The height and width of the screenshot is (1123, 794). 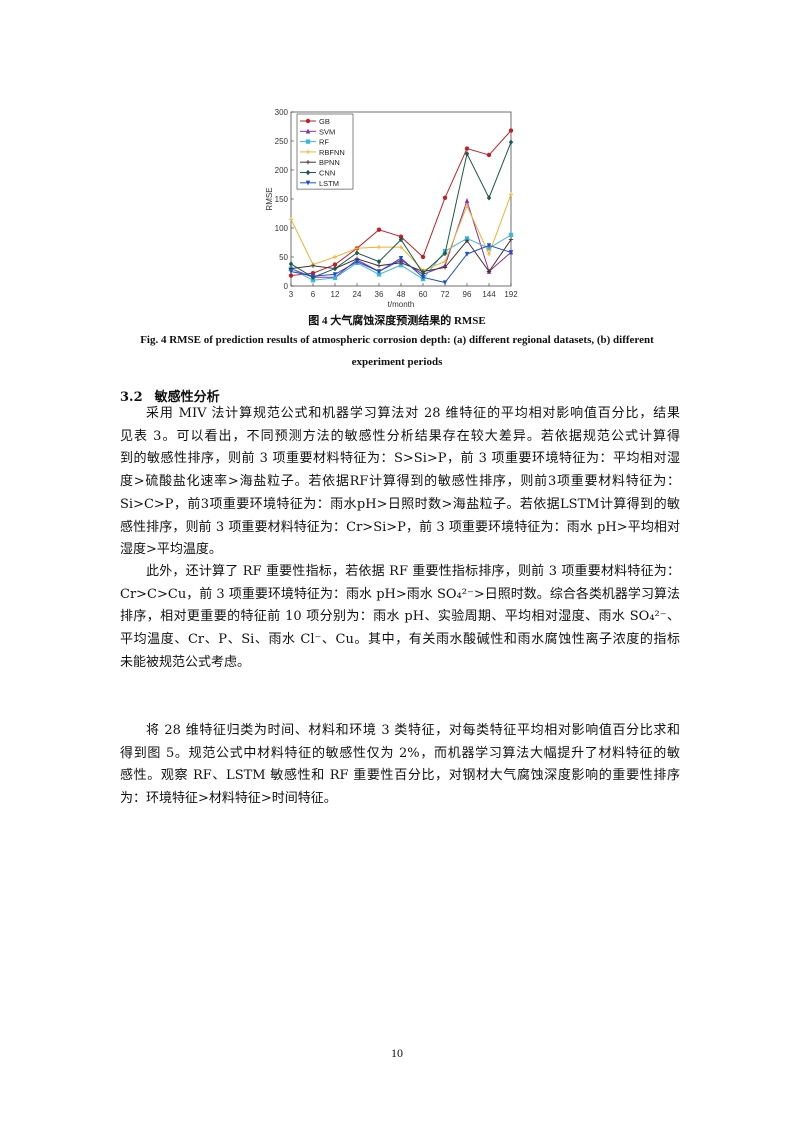 What do you see at coordinates (324, 142) in the screenshot?
I see `legend-label-rf: RF` at bounding box center [324, 142].